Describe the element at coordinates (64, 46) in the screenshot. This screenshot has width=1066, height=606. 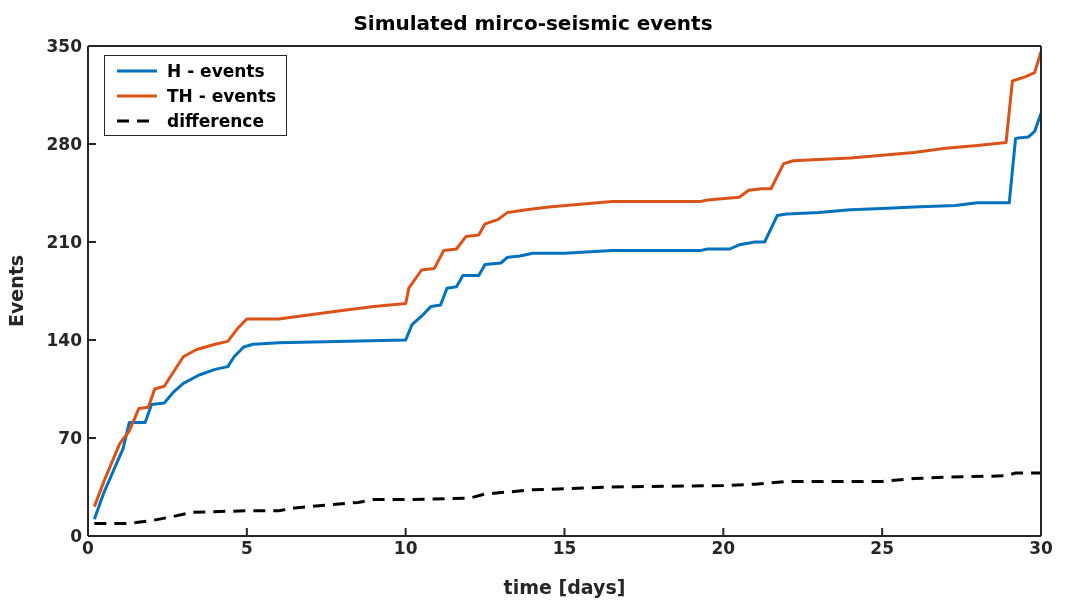
I see `y-tick-label: 350` at that location.